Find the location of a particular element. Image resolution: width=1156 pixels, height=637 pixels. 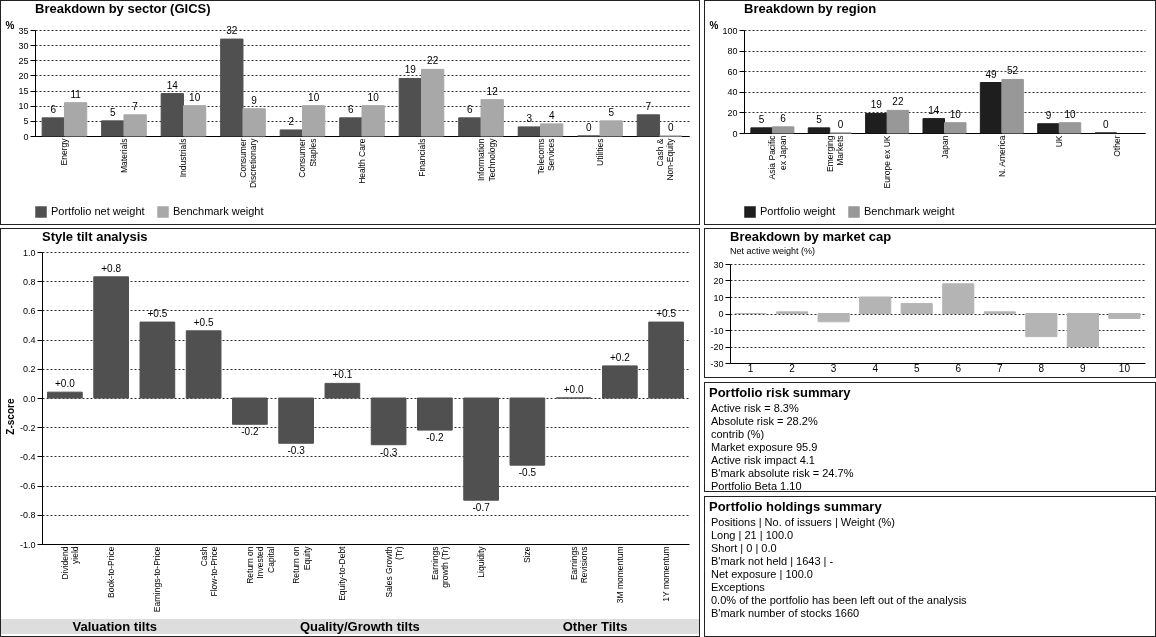

x-tick-label: Consumer Discretionary is located at coordinates (248, 163).